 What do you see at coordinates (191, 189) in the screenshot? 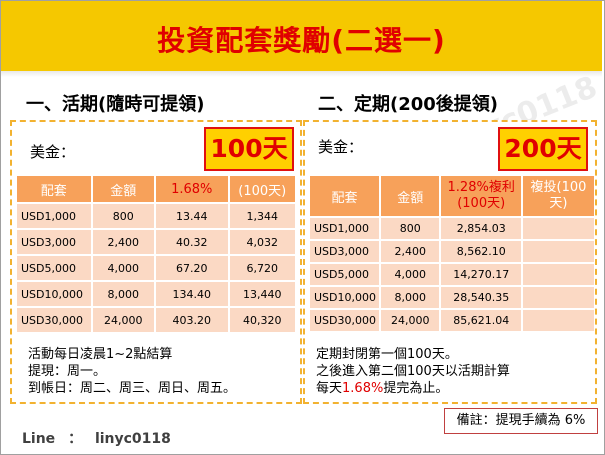
I see `left-col-header: 1.68%` at bounding box center [191, 189].